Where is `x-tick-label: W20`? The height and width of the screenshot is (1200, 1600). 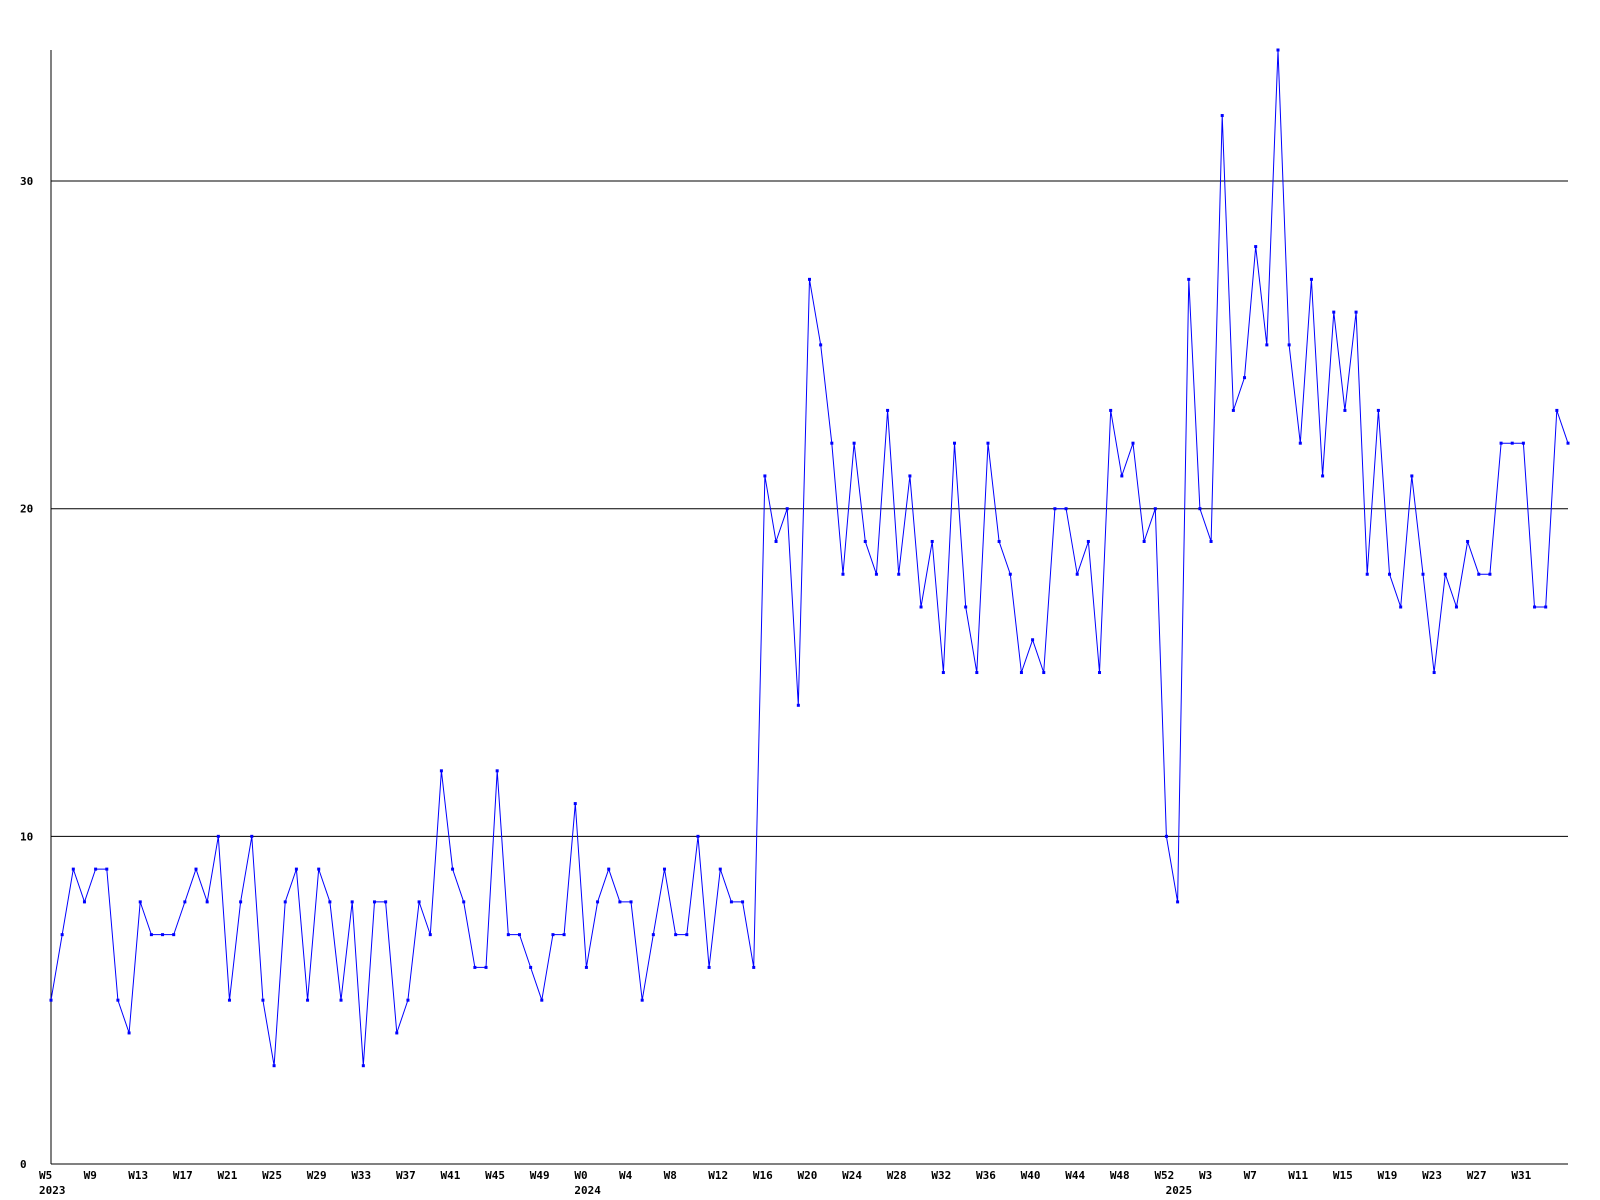
x-tick-label: W20 is located at coordinates (808, 1175).